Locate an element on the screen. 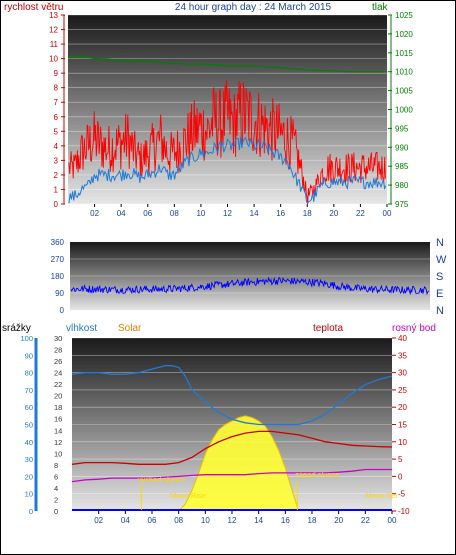 The height and width of the screenshot is (555, 456). event-label: Moon Set is located at coordinates (381, 495).